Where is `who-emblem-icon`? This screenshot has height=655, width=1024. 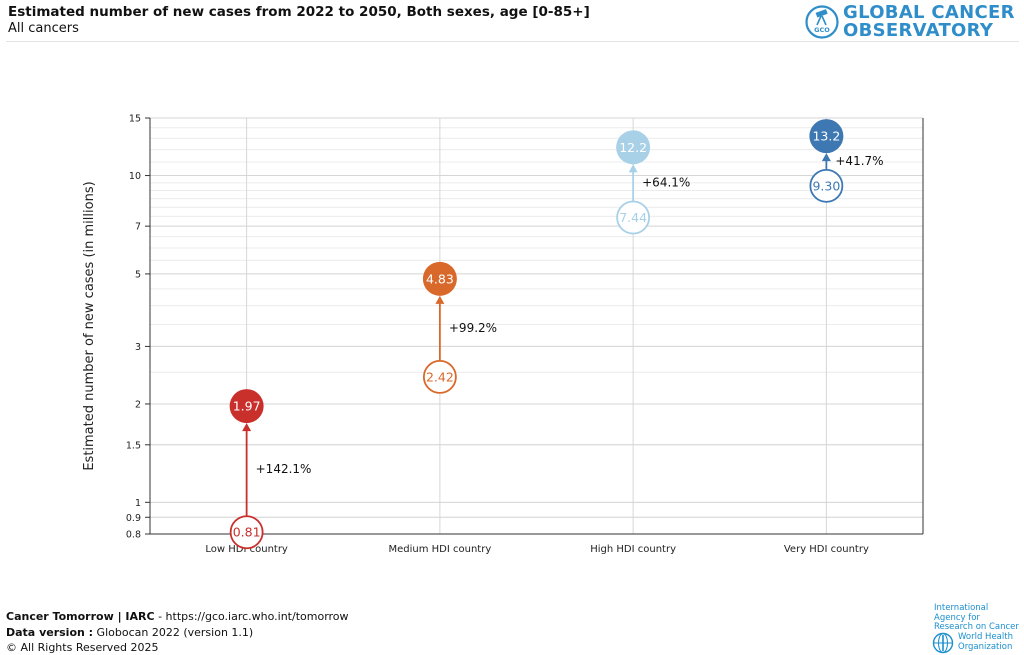 who-emblem-icon is located at coordinates (943, 643).